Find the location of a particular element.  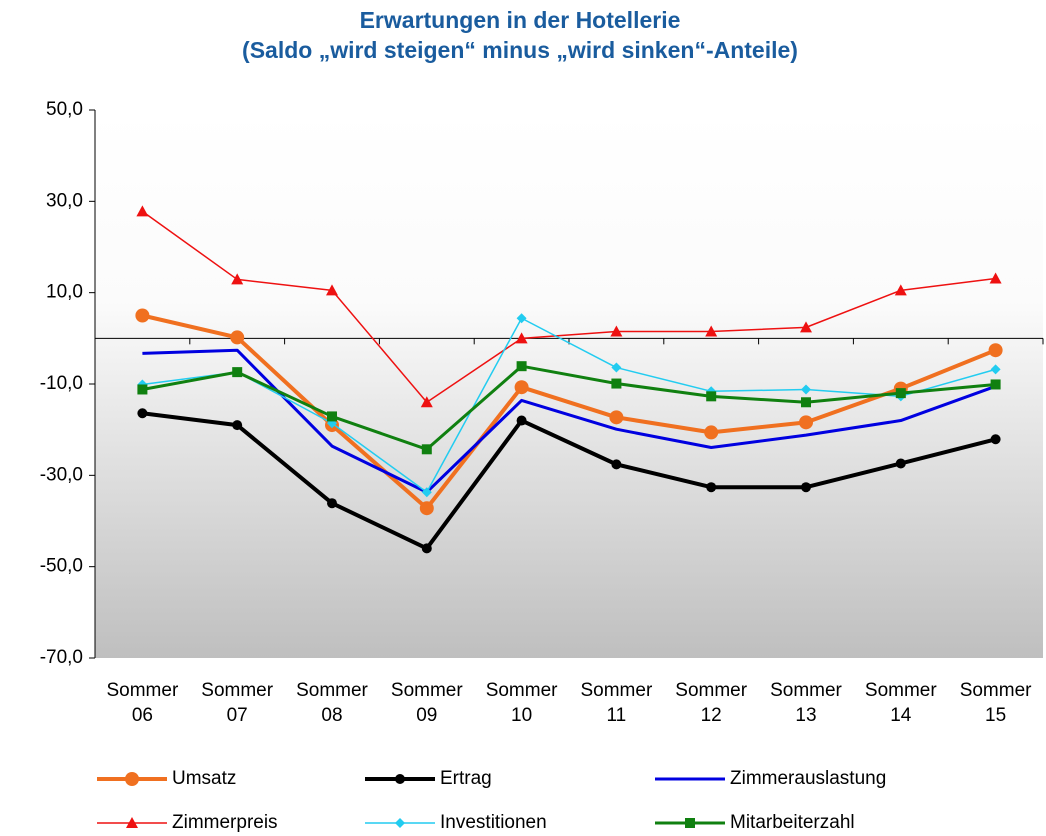

y-tick-label: -50,0 is located at coordinates (61, 566).